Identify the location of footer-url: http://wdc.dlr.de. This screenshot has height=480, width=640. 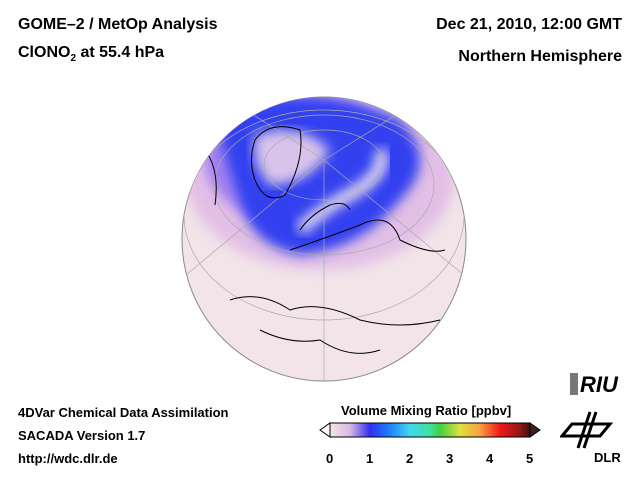
(68, 458).